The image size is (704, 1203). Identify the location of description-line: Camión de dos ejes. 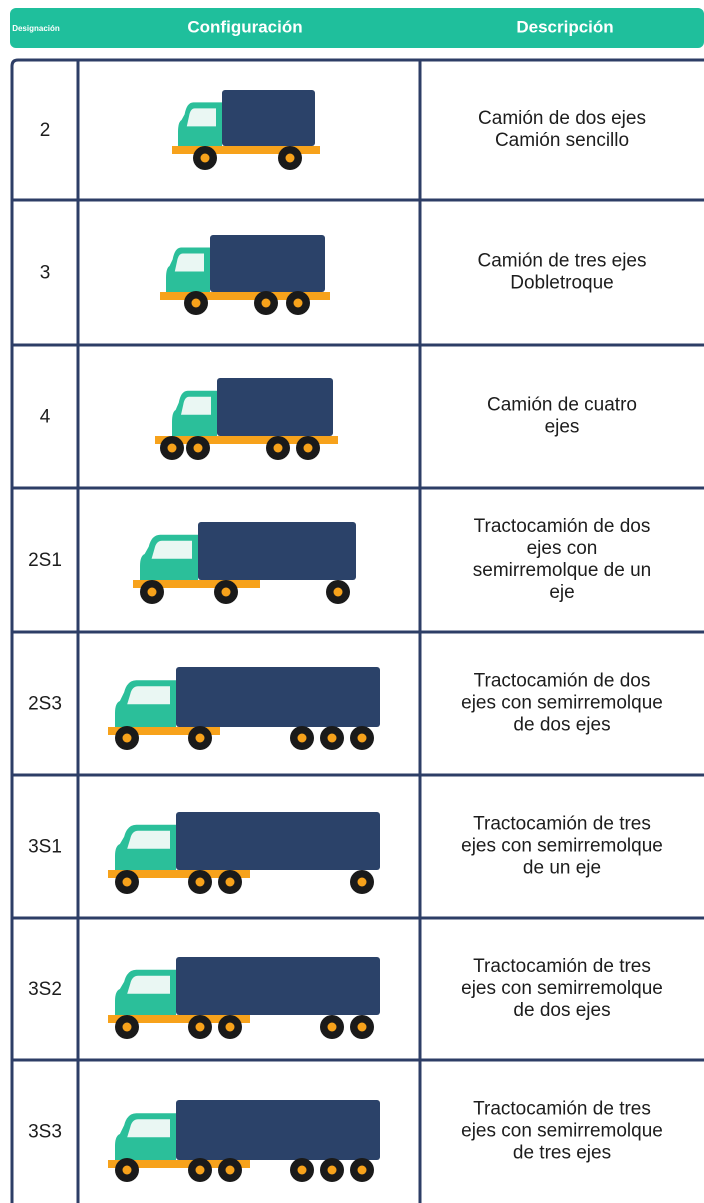
(562, 118).